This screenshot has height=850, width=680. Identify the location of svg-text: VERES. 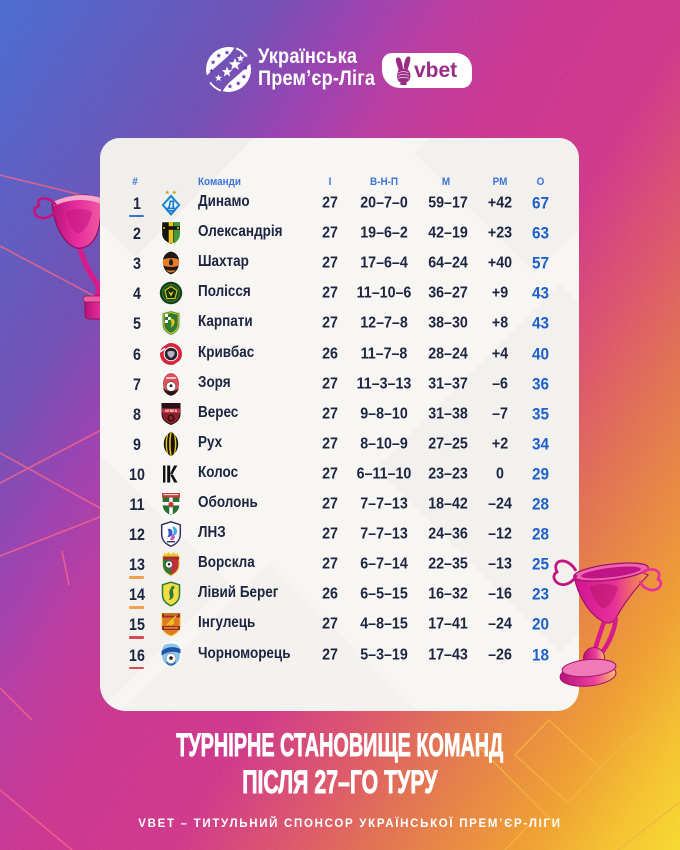
(171, 411).